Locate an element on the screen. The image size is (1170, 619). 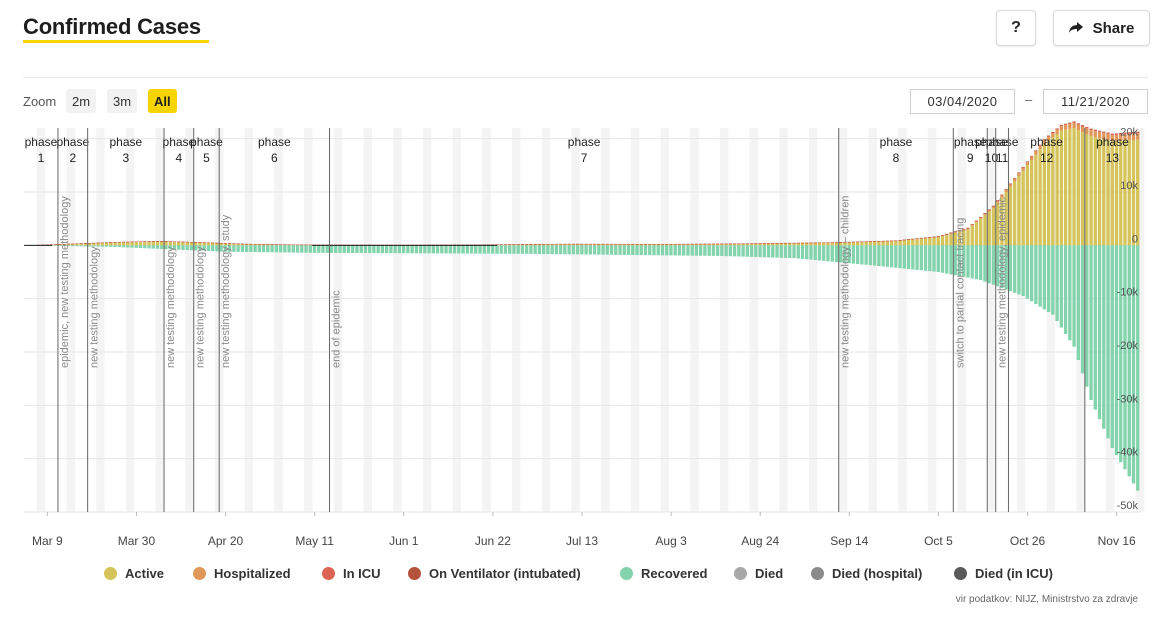
legend-item: Hospitalized is located at coordinates (242, 573).